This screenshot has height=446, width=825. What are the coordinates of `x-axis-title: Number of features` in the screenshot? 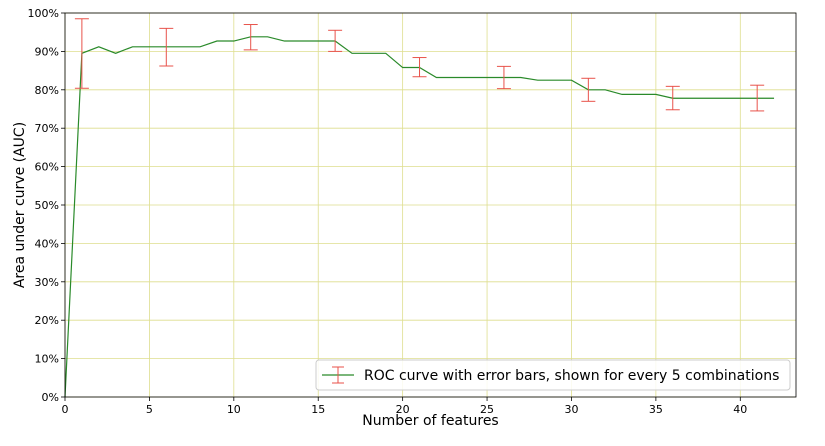 It's located at (430, 421).